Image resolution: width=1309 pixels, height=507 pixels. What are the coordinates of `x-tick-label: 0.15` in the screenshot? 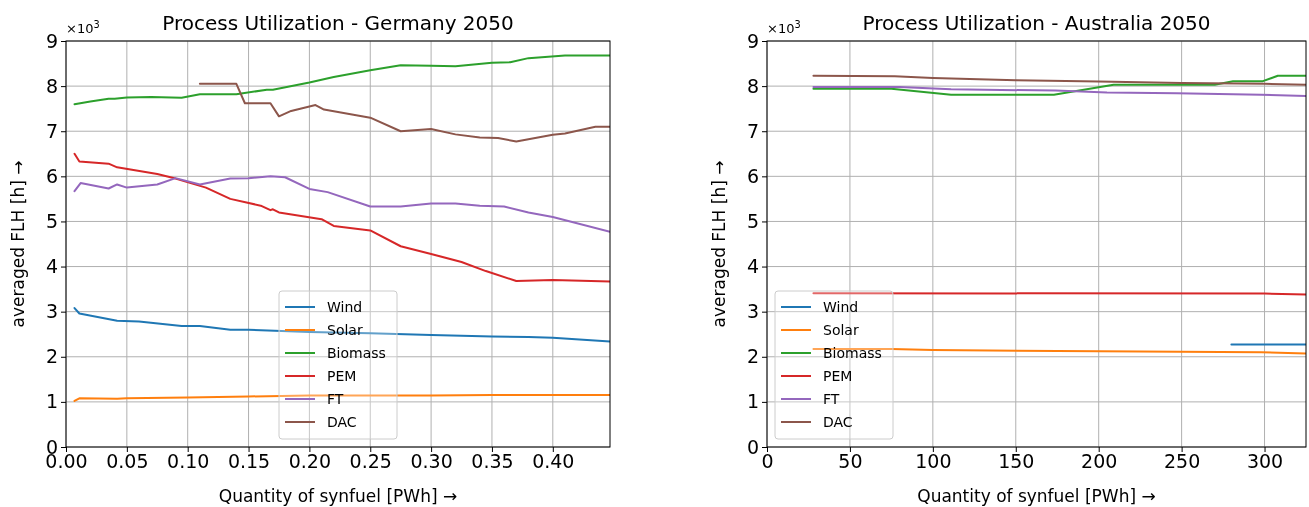 It's located at (249, 461).